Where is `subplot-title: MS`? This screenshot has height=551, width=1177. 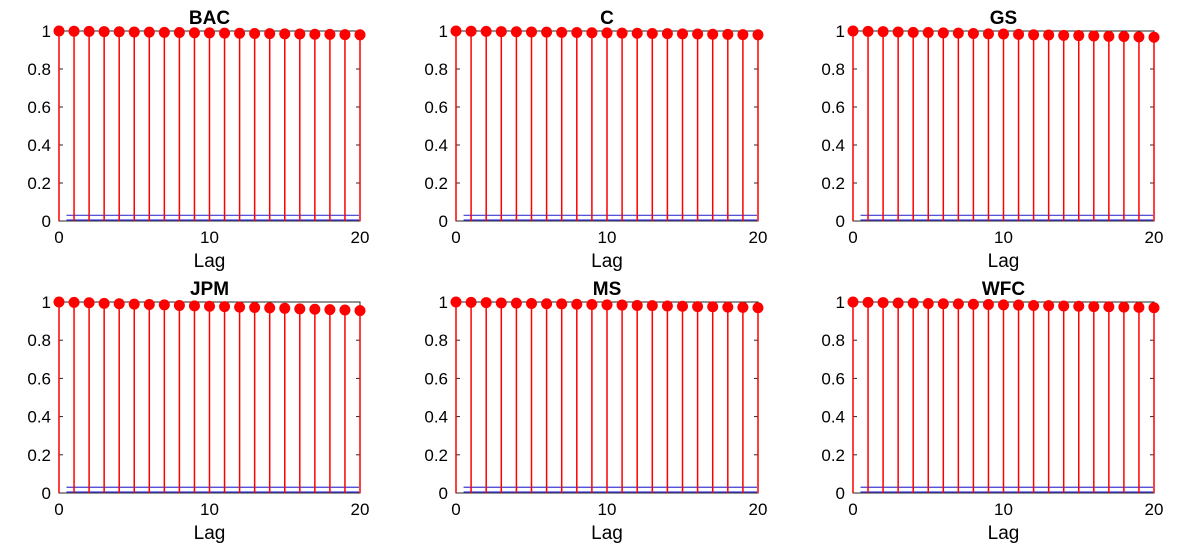 subplot-title: MS is located at coordinates (607, 289).